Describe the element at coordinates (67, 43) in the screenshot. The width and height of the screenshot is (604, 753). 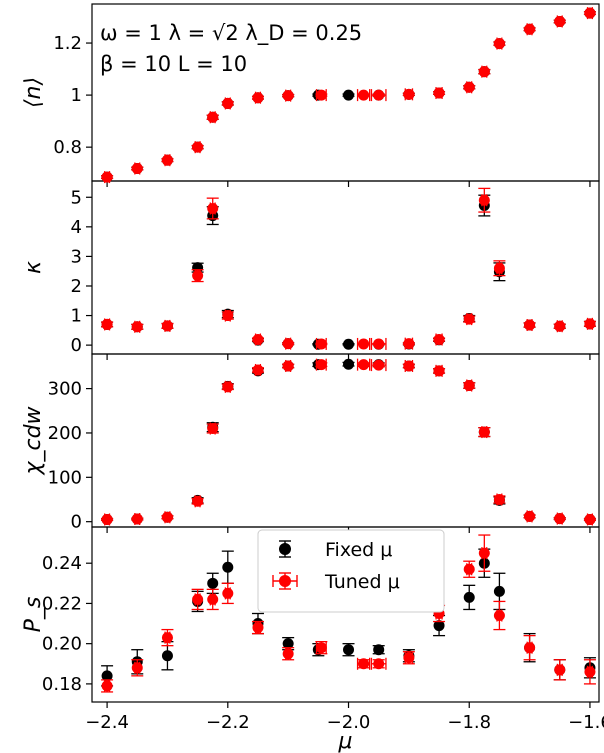
I see `y-tick-label: 1.2` at that location.